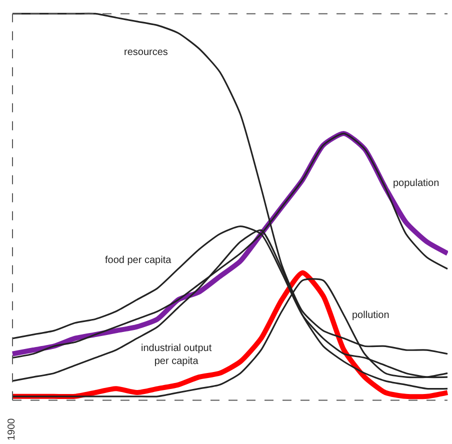  I want to click on series-label: industrial output per capita, so click(176, 355).